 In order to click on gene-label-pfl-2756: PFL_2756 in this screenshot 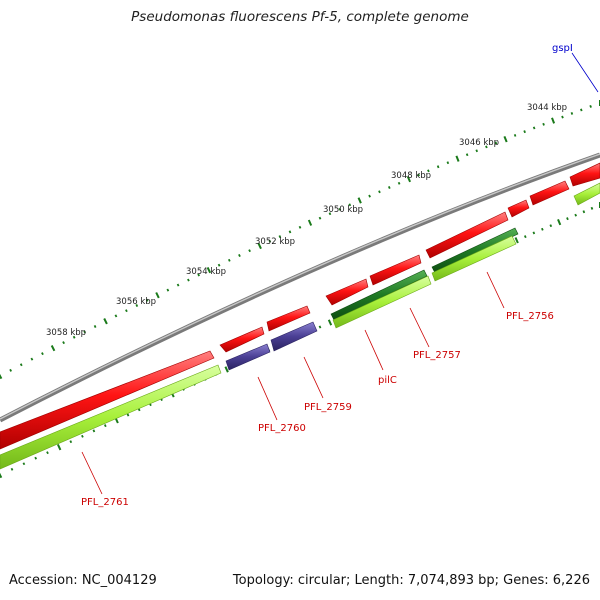, I will do `click(530, 316)`.